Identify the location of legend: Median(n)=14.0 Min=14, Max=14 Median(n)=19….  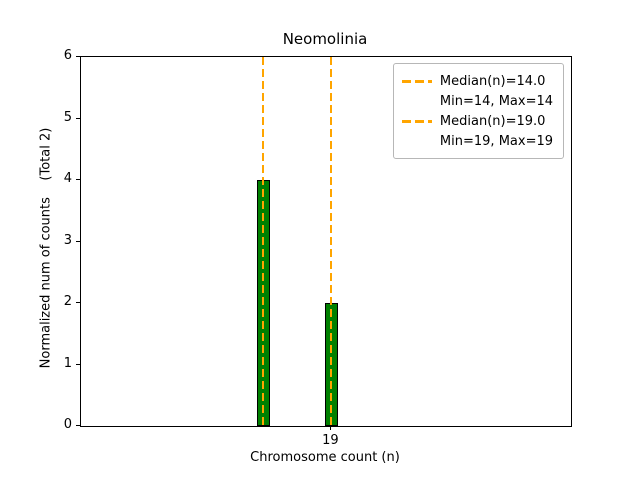
(478, 111).